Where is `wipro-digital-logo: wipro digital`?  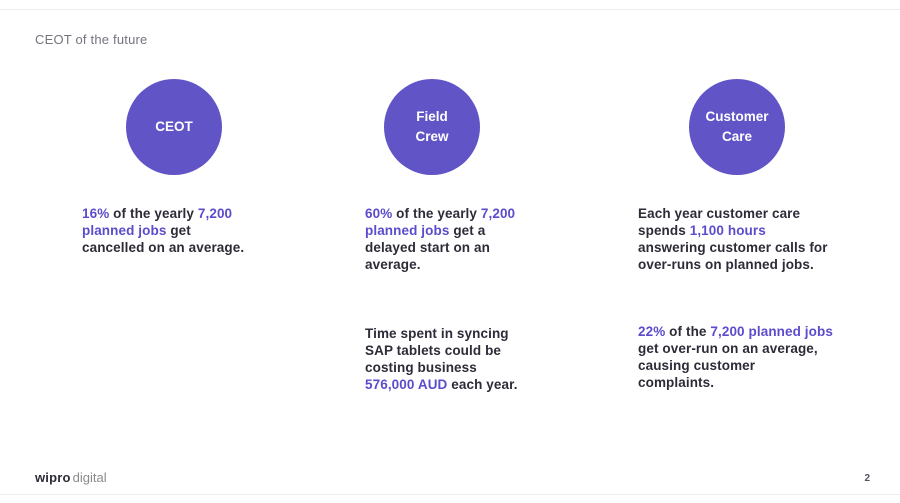 wipro-digital-logo: wipro digital is located at coordinates (71, 477).